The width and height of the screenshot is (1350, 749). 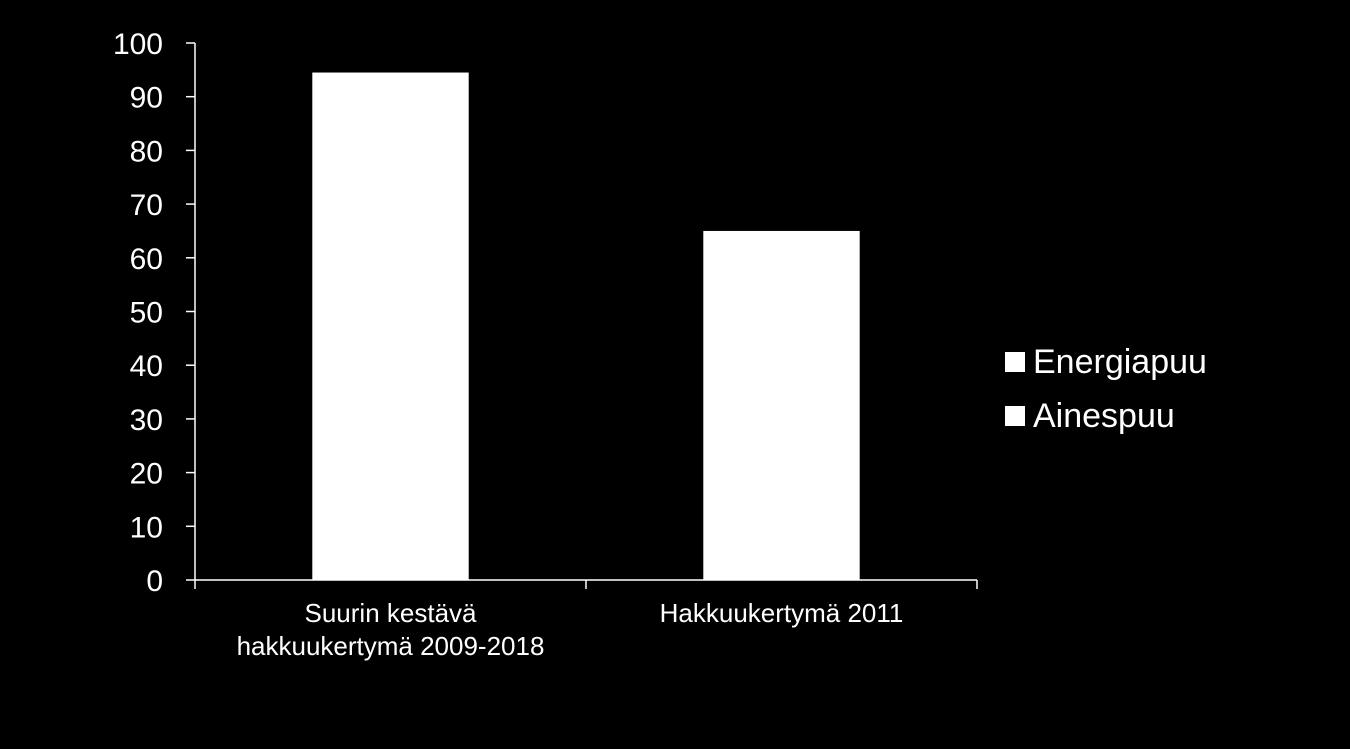 I want to click on x-category-label: Hakkuukertymä 2011, so click(x=782, y=613).